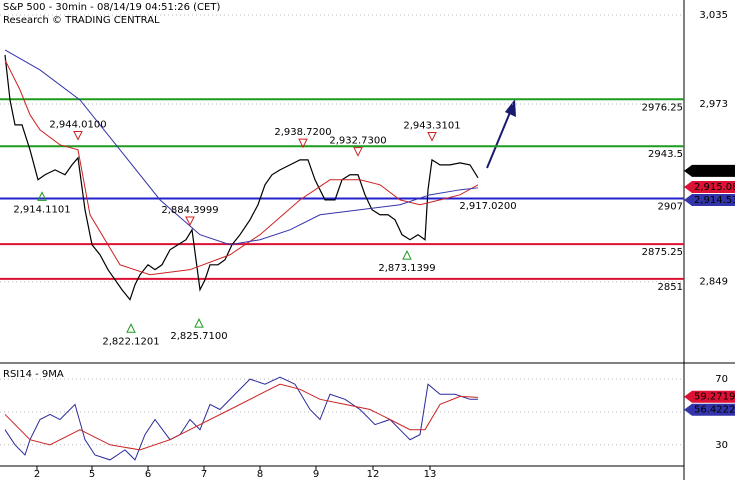 The height and width of the screenshot is (480, 735). Describe the element at coordinates (316, 474) in the screenshot. I see `x-tick-label: 9` at that location.